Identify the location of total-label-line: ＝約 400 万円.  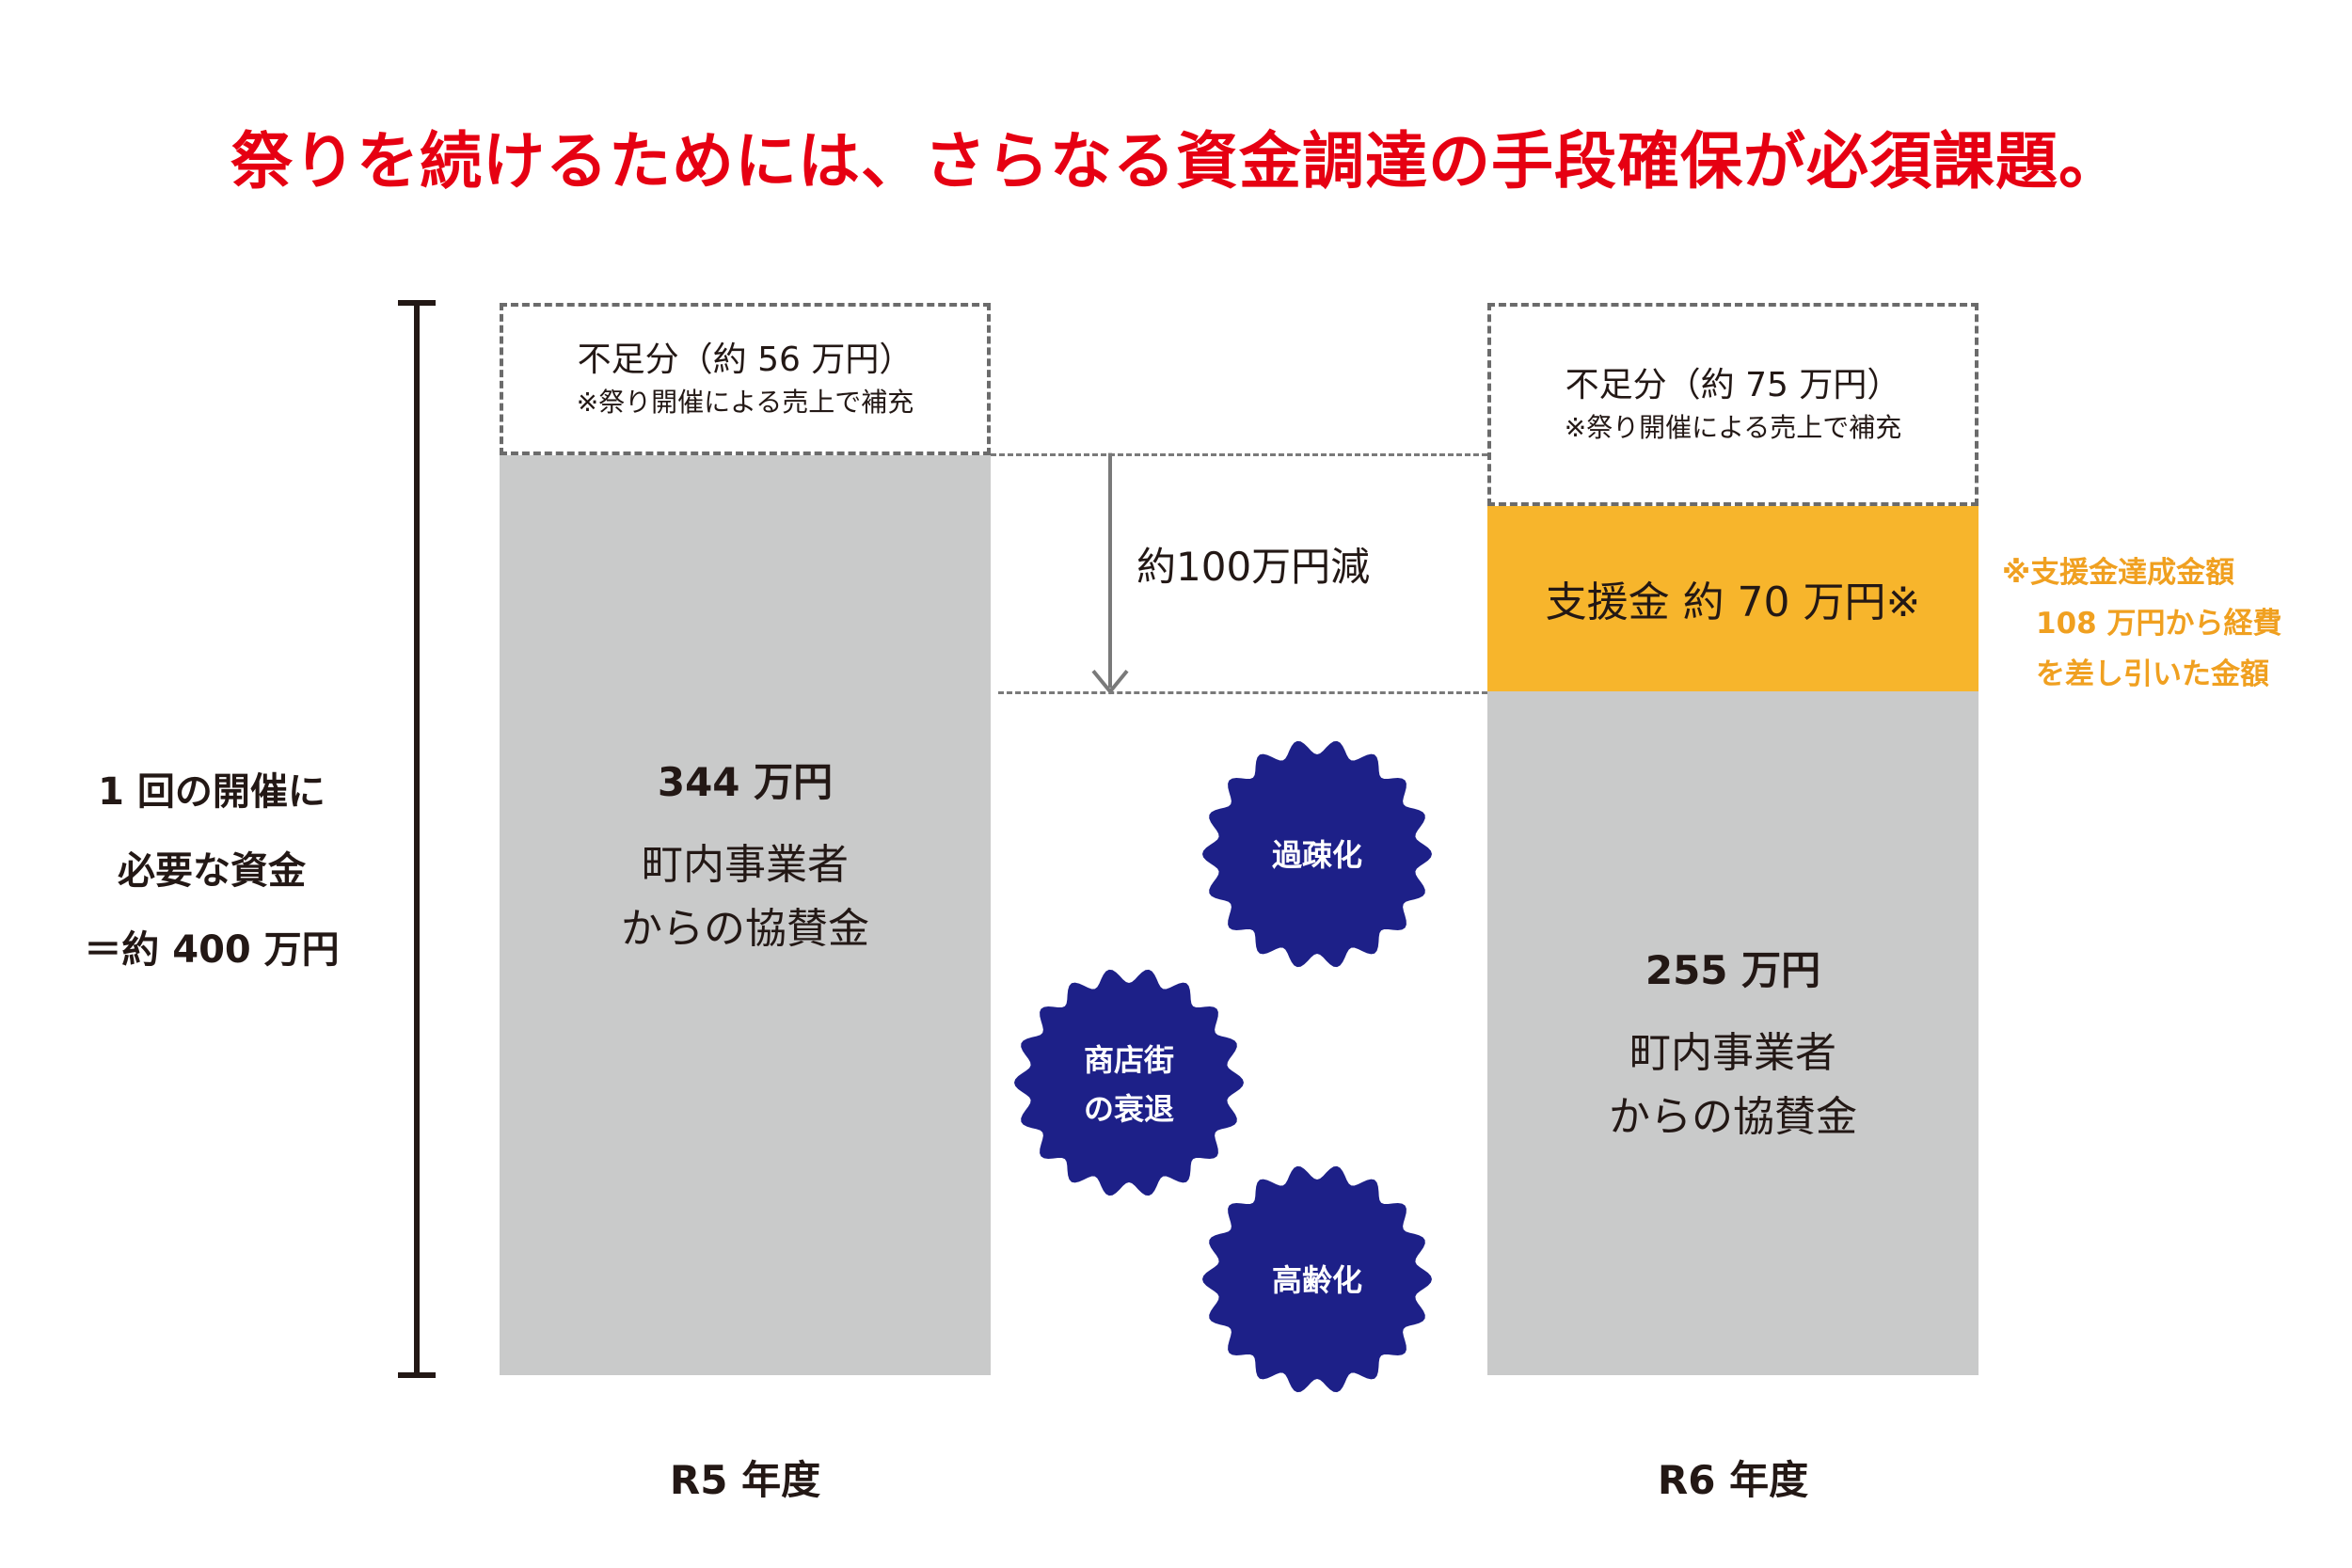
(212, 950).